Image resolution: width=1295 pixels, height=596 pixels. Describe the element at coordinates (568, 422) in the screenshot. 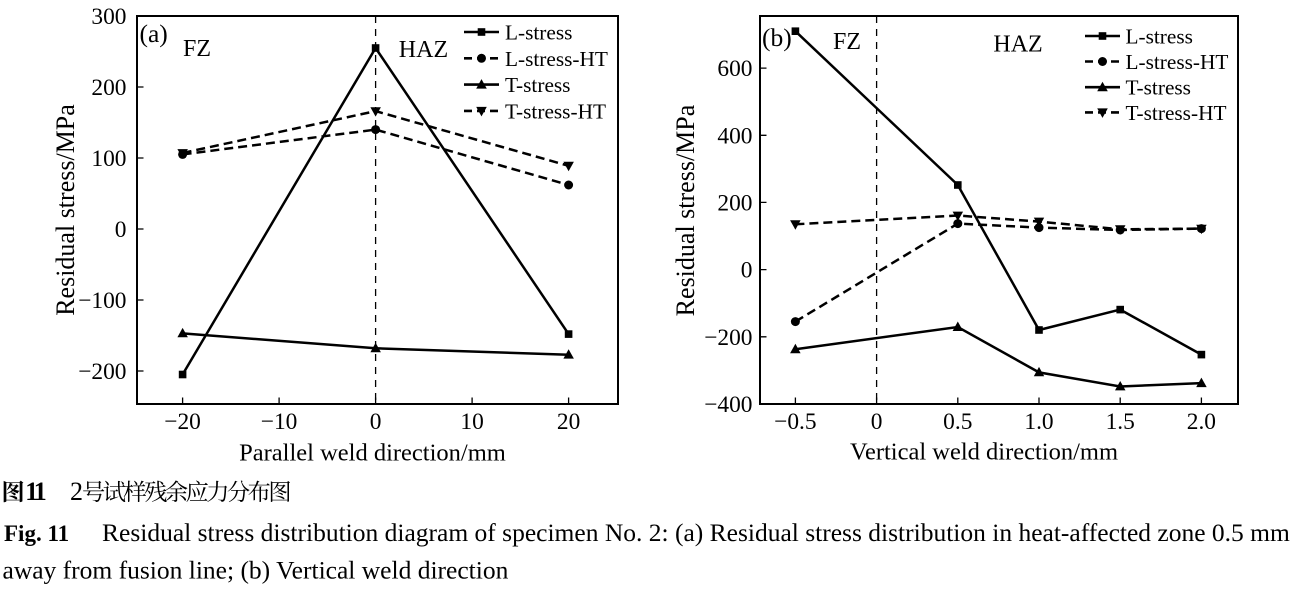

I see `svg-text: 20` at that location.